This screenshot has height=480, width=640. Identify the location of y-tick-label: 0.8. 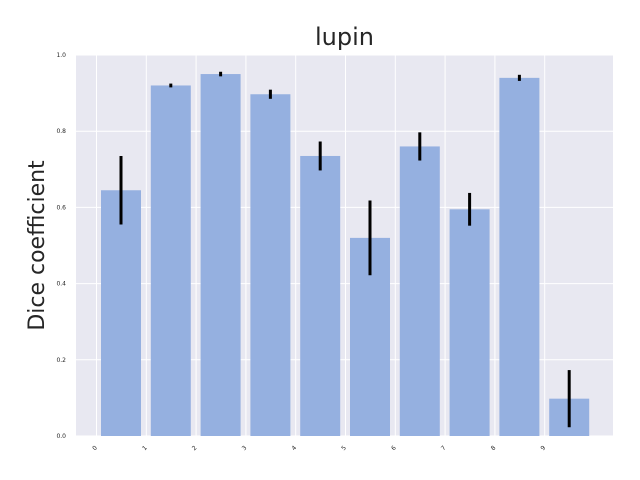
(61, 131).